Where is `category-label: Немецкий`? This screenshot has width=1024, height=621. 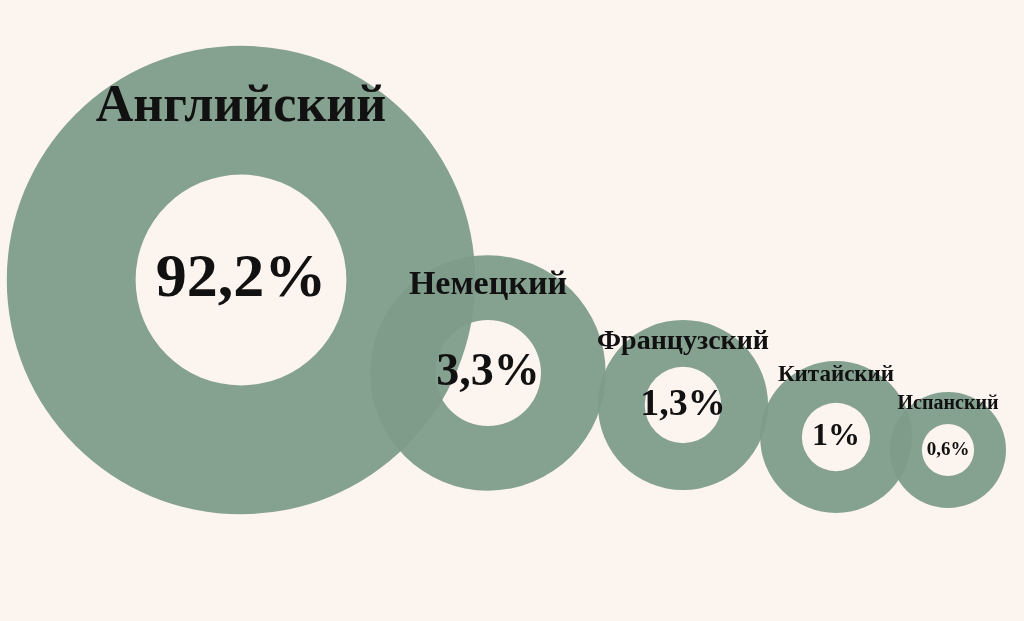 category-label: Немецкий is located at coordinates (488, 283).